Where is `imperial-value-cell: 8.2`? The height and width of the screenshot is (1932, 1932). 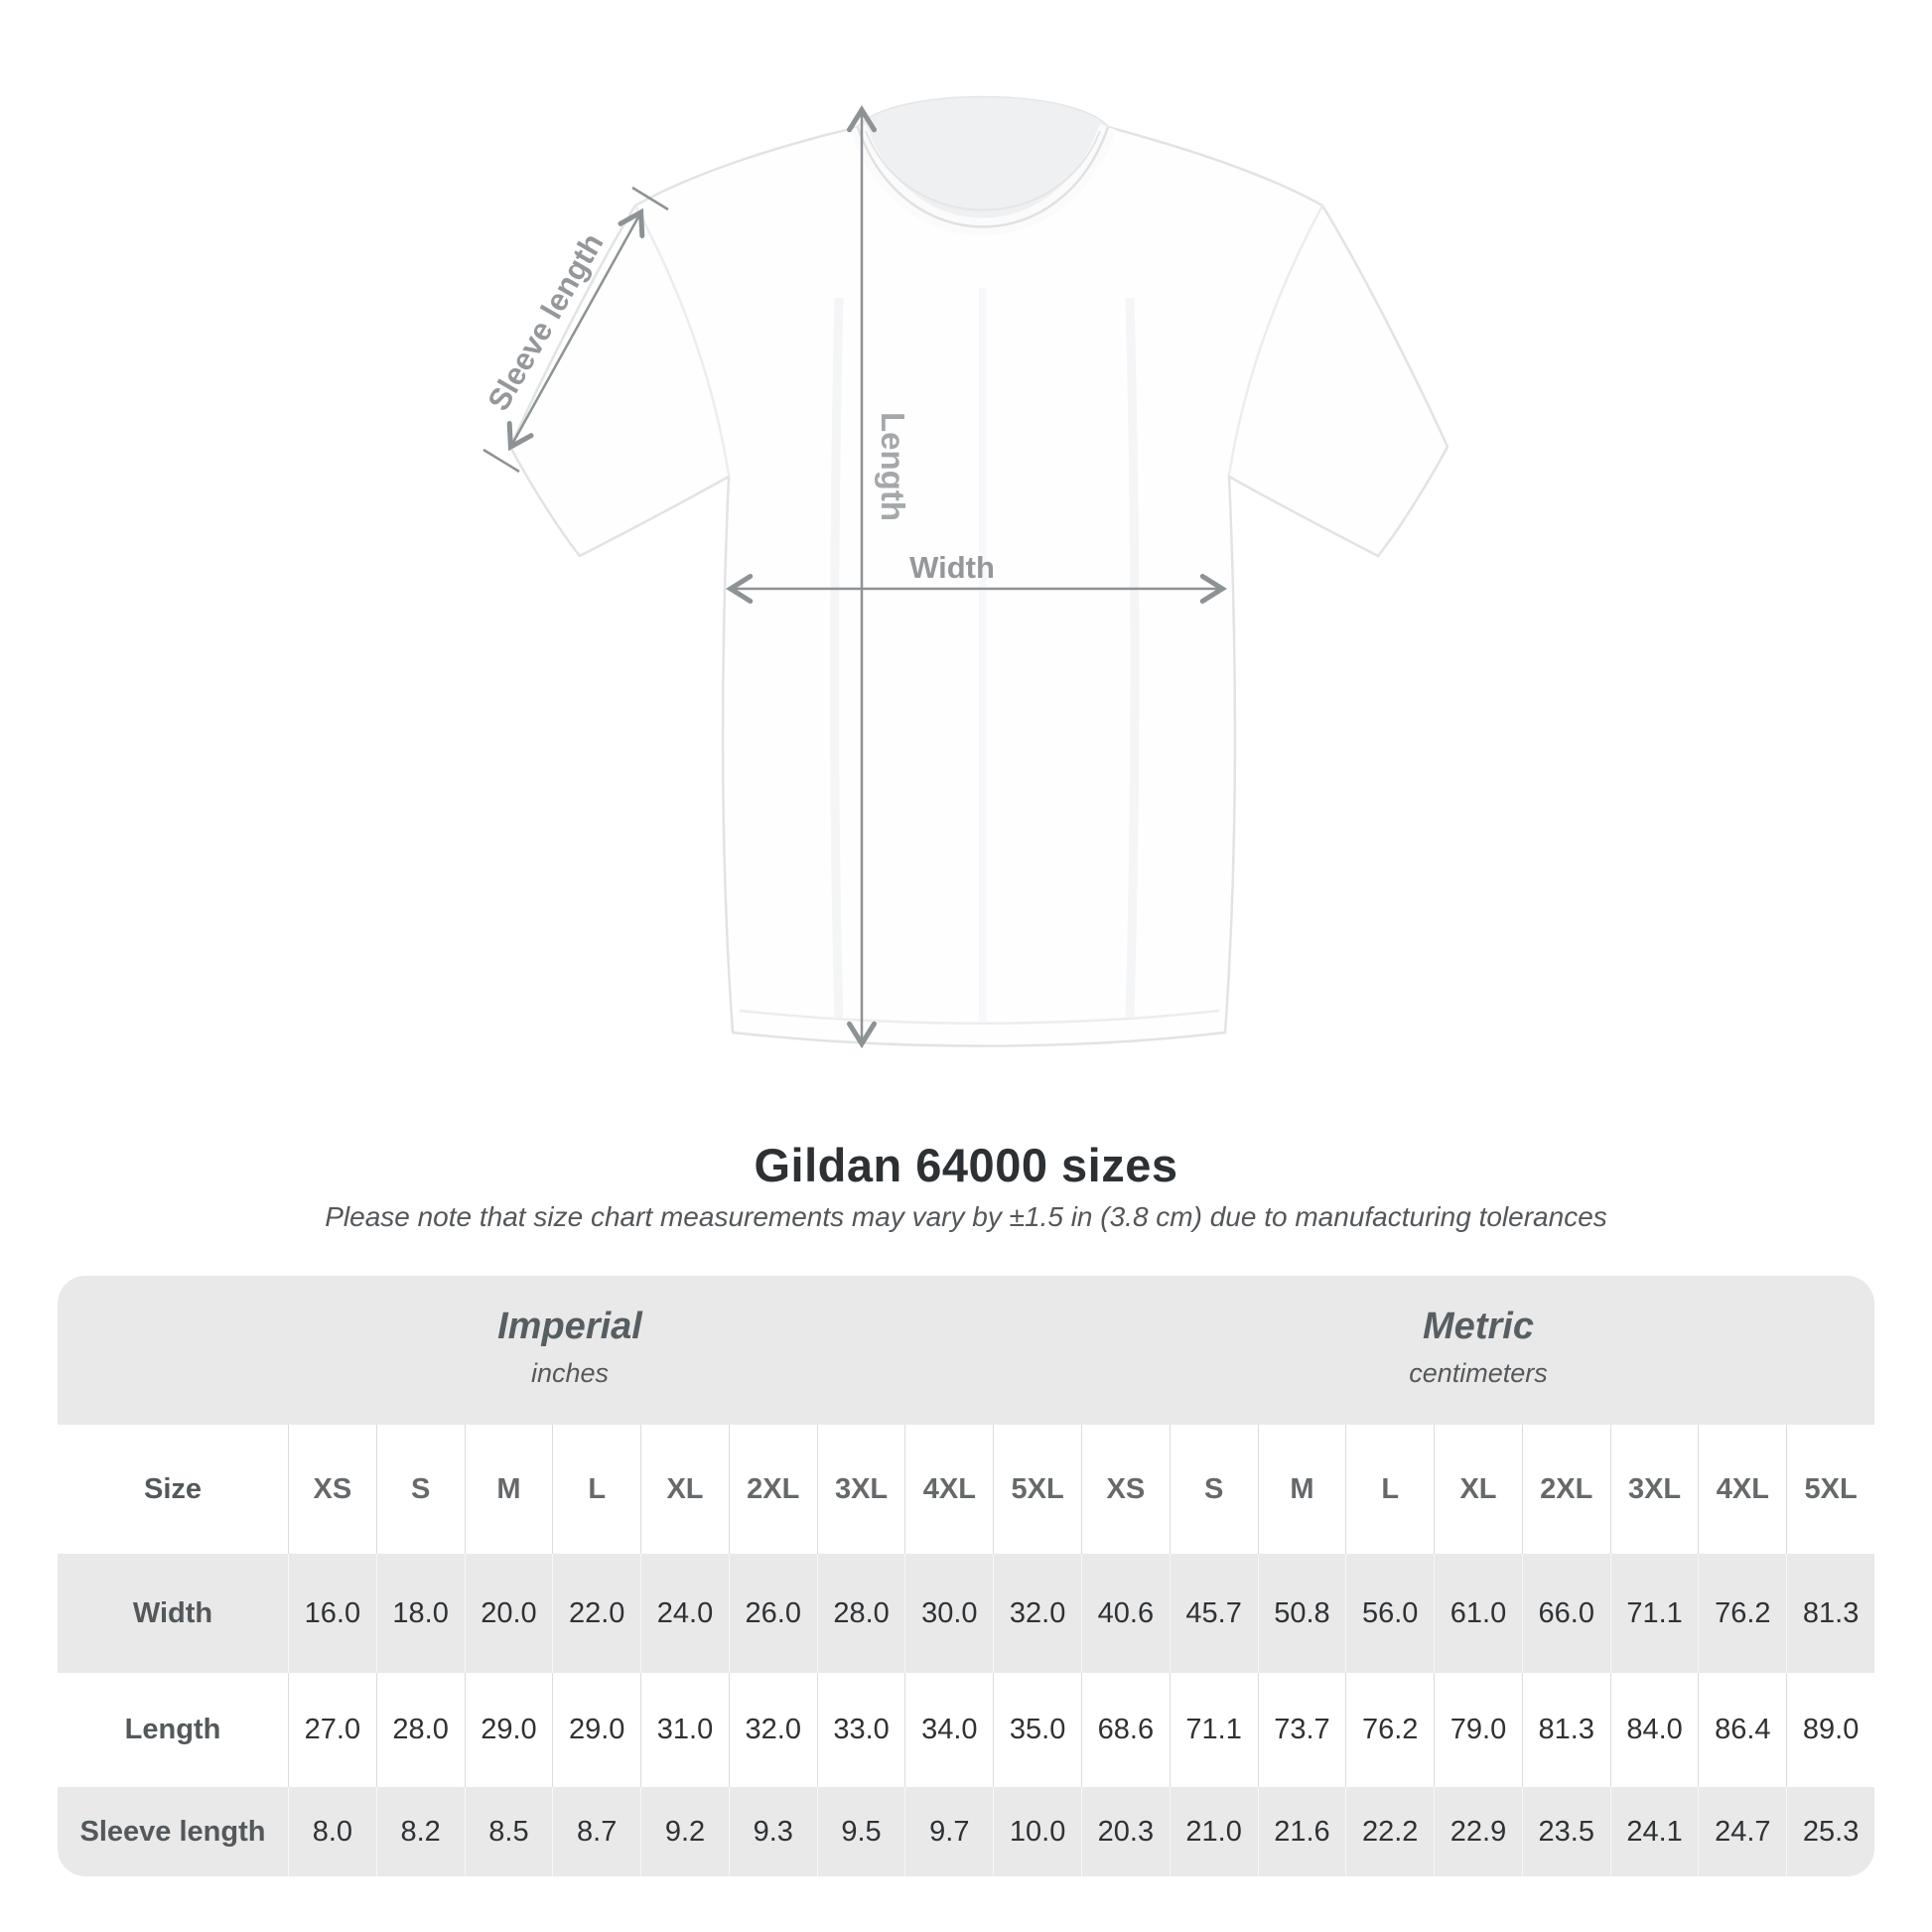
imperial-value-cell: 8.2 is located at coordinates (420, 1831).